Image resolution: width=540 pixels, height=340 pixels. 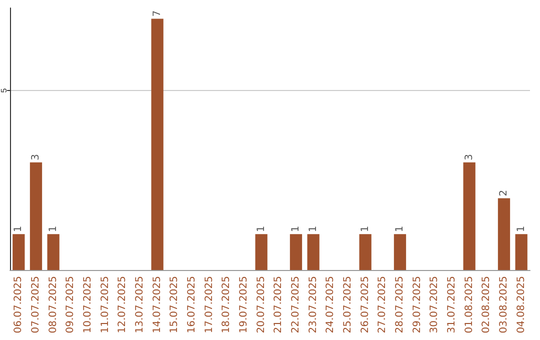 I want to click on x-tick-label: 03.08.2025, so click(x=504, y=305).